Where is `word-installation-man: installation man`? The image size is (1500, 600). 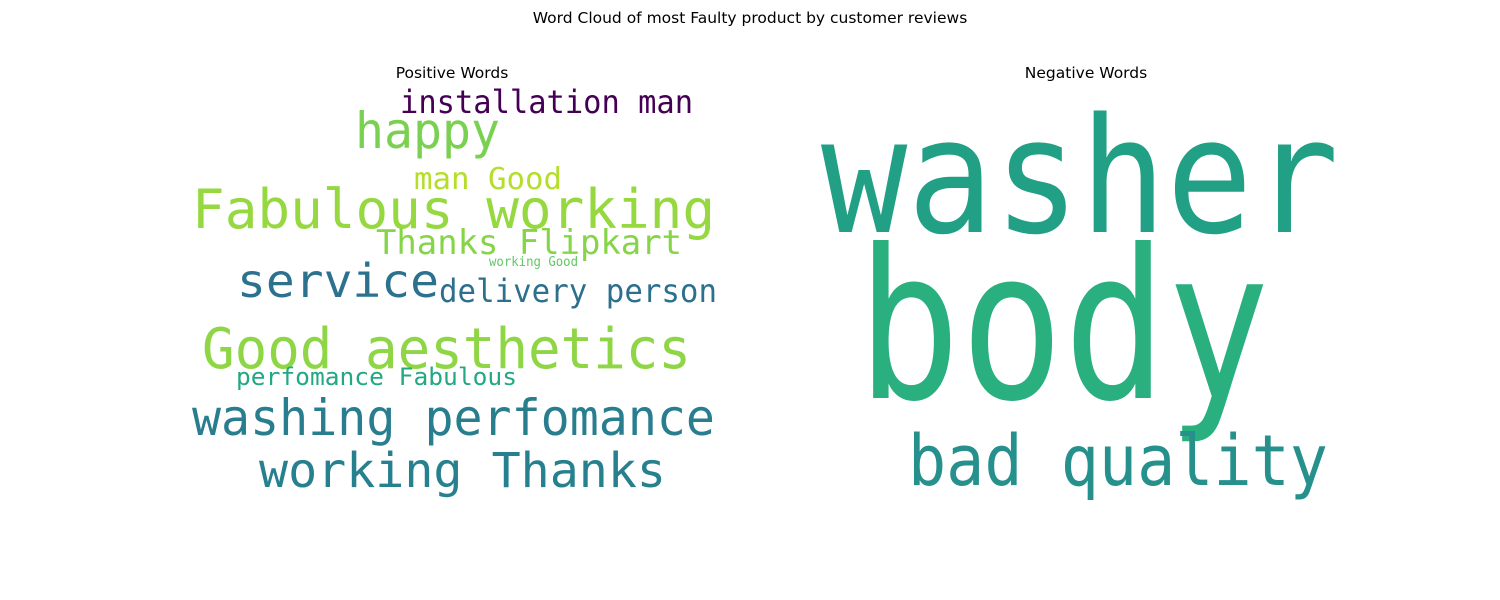 word-installation-man: installation man is located at coordinates (546, 102).